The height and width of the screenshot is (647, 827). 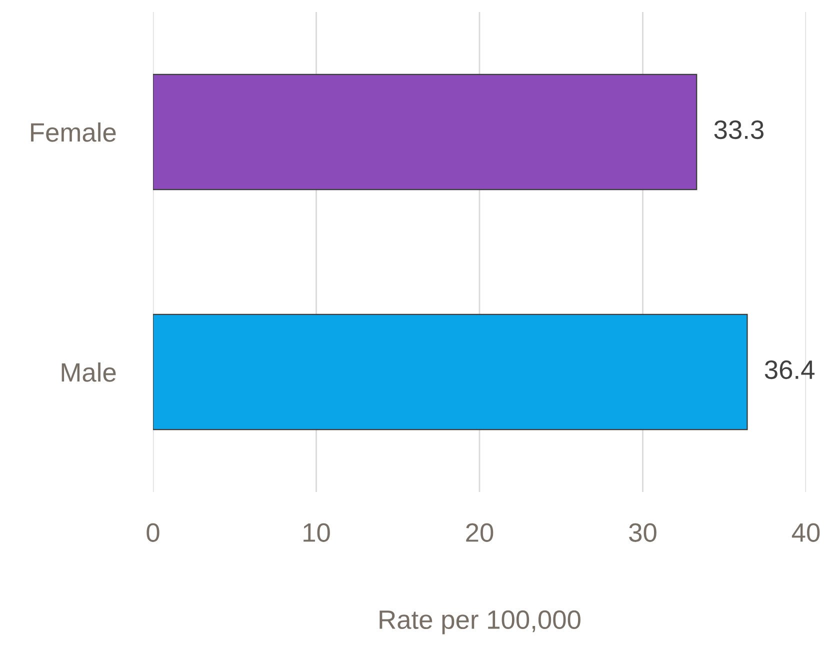 What do you see at coordinates (480, 532) in the screenshot?
I see `x-tick-label: 20` at bounding box center [480, 532].